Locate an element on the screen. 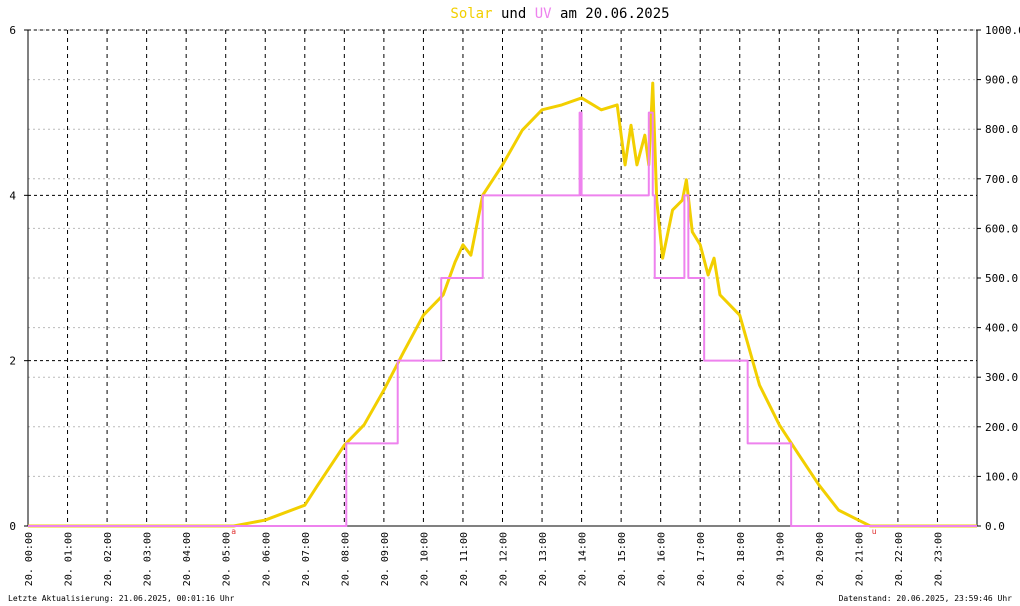 The image size is (1020, 606). annotation: a is located at coordinates (233, 531).